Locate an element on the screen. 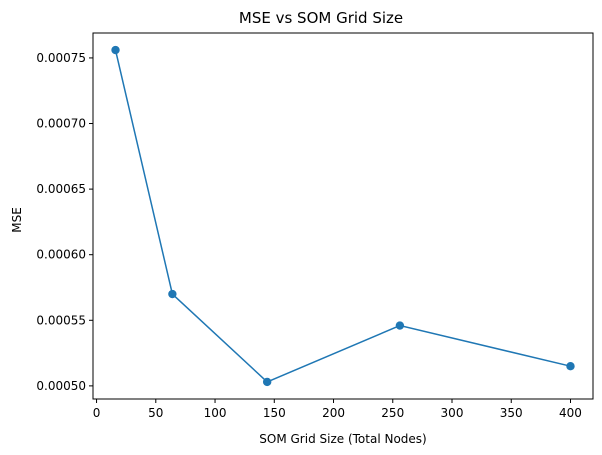 The image size is (602, 455). y-axis-label: MSE is located at coordinates (17, 220).